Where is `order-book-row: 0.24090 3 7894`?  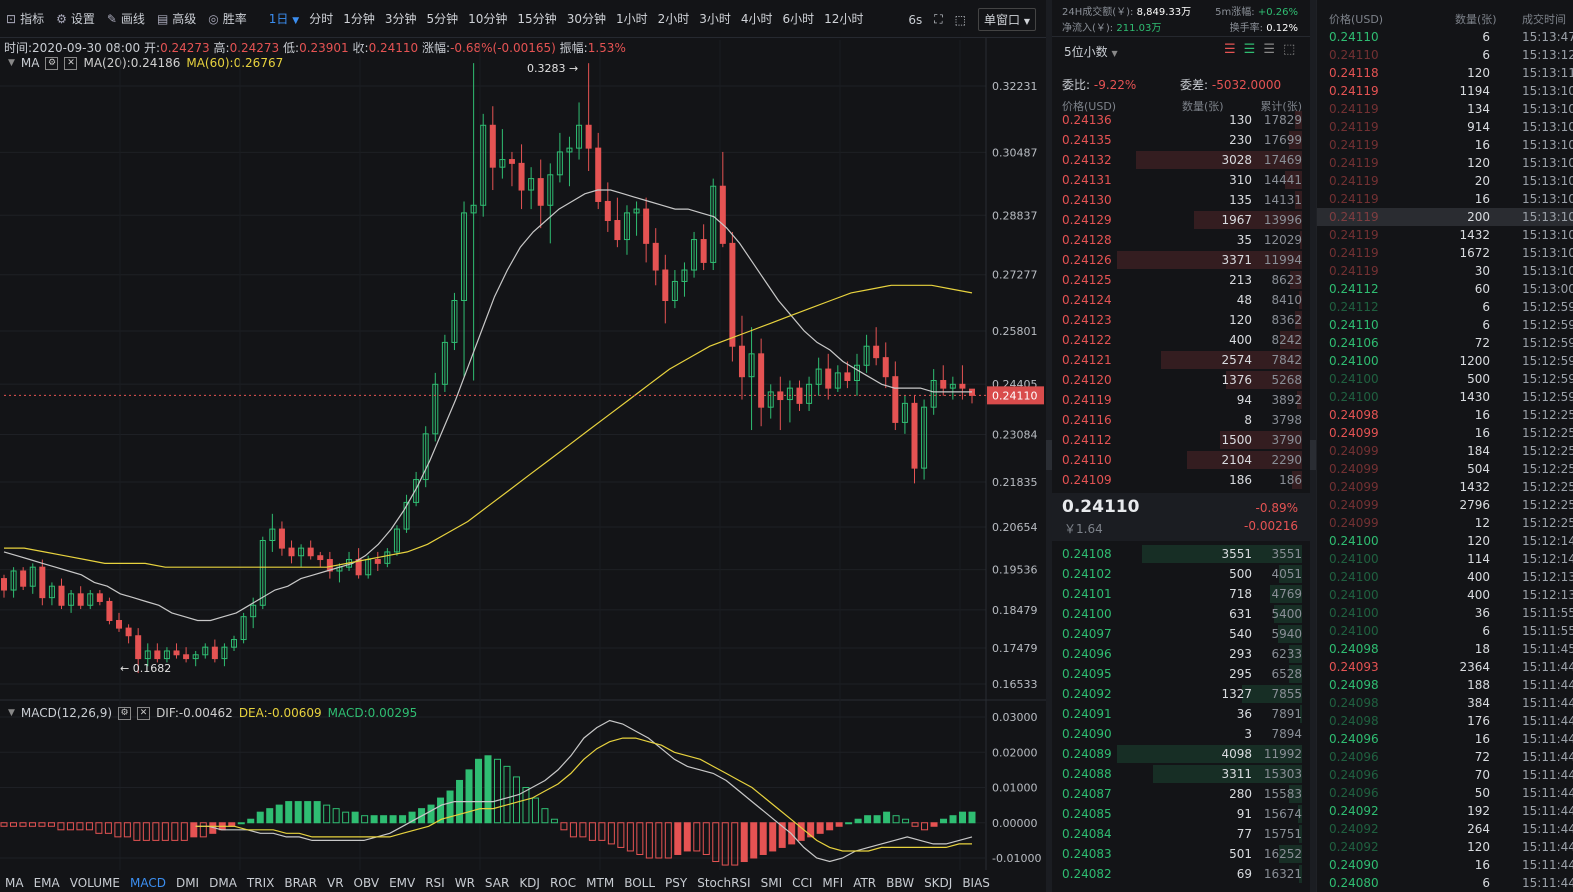
order-book-row: 0.24090 3 7894 is located at coordinates (1181, 734).